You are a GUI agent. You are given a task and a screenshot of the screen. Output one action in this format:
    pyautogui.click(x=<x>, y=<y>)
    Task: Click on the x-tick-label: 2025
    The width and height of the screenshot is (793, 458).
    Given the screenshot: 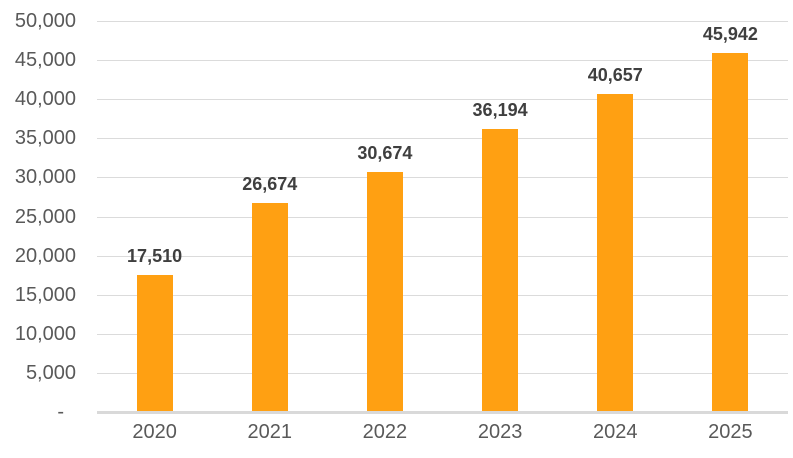 What is the action you would take?
    pyautogui.click(x=730, y=432)
    